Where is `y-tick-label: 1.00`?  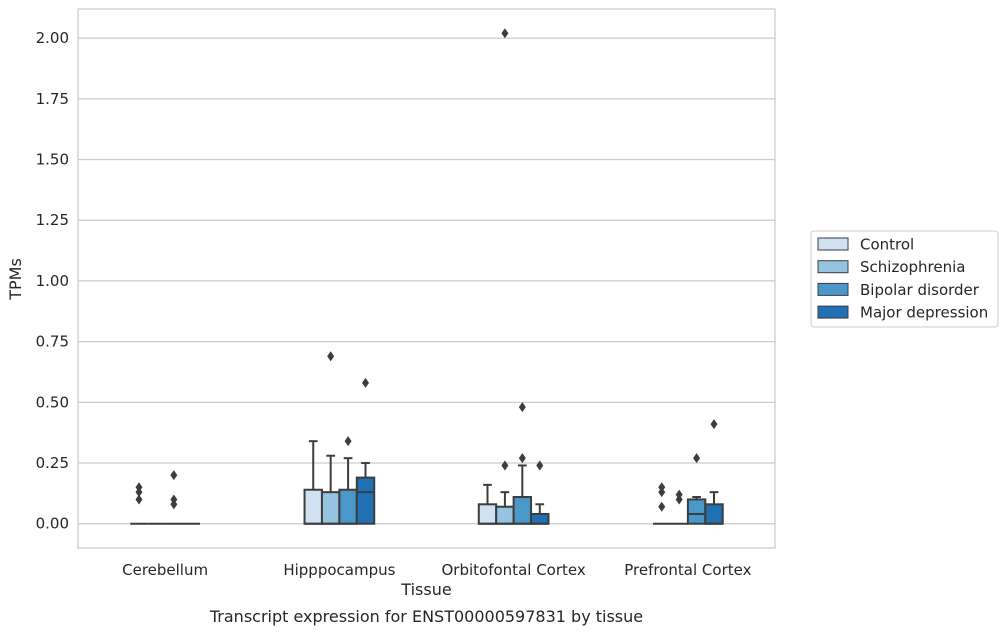
y-tick-label: 1.00 is located at coordinates (52, 281).